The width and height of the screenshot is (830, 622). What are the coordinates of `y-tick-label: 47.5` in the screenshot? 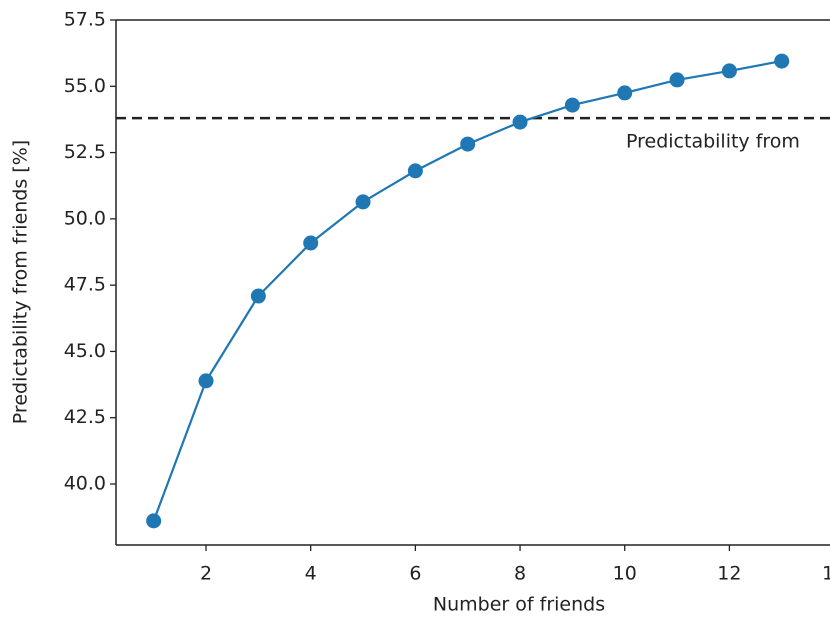 It's located at (85, 285).